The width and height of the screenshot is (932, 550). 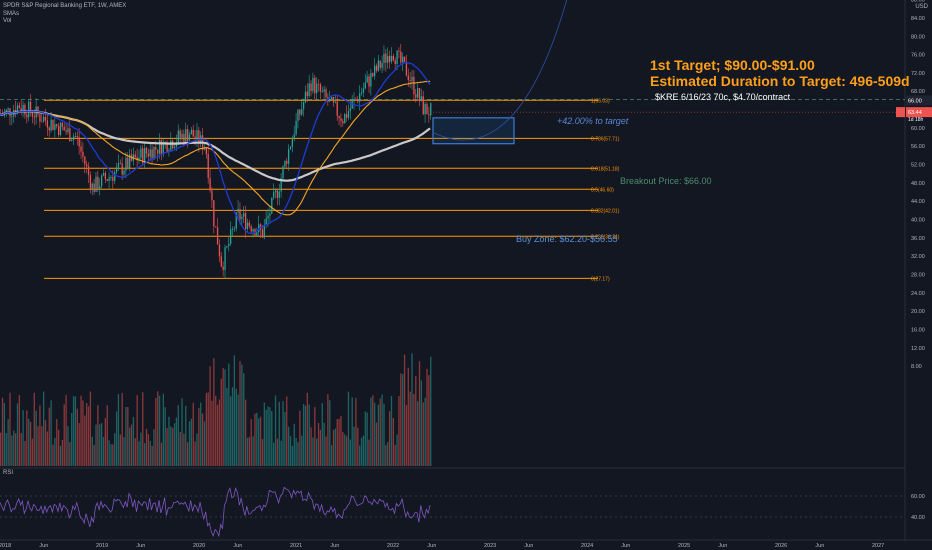 I want to click on fib-label: 0.618(51.18), so click(x=605, y=169).